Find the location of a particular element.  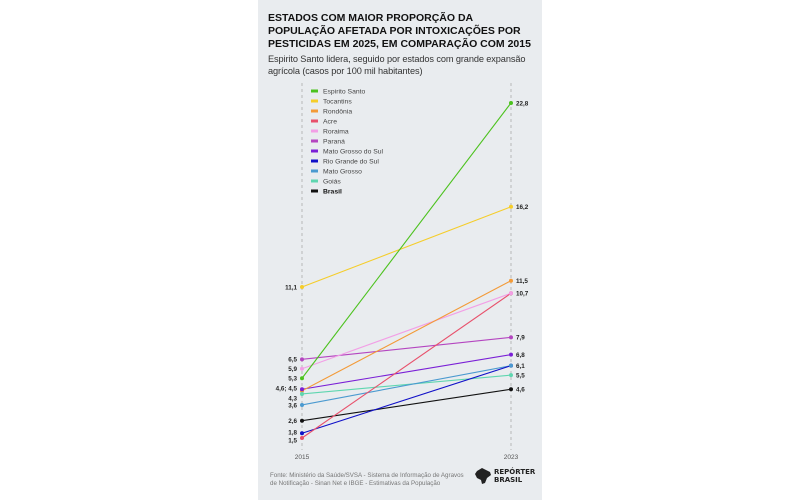

x-tick-label: 2015 is located at coordinates (302, 457).